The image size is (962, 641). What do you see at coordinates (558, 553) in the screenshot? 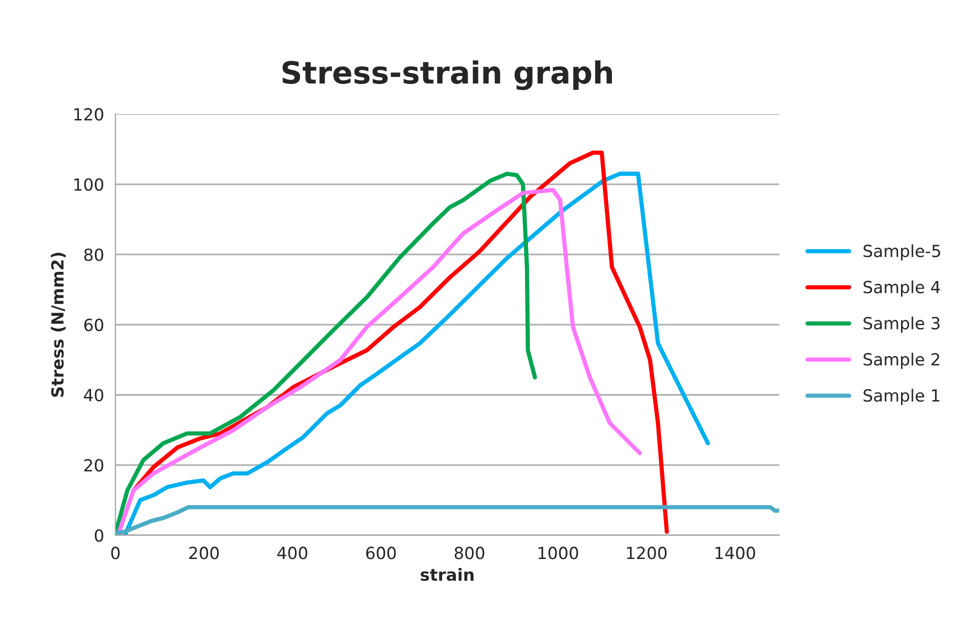
I see `x-tick-label: 1000` at bounding box center [558, 553].